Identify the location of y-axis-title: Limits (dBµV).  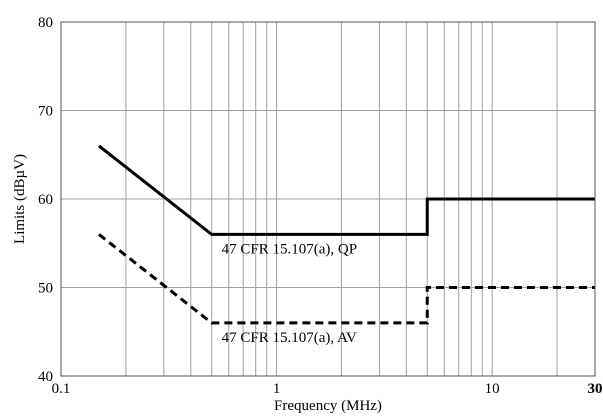
(20, 199).